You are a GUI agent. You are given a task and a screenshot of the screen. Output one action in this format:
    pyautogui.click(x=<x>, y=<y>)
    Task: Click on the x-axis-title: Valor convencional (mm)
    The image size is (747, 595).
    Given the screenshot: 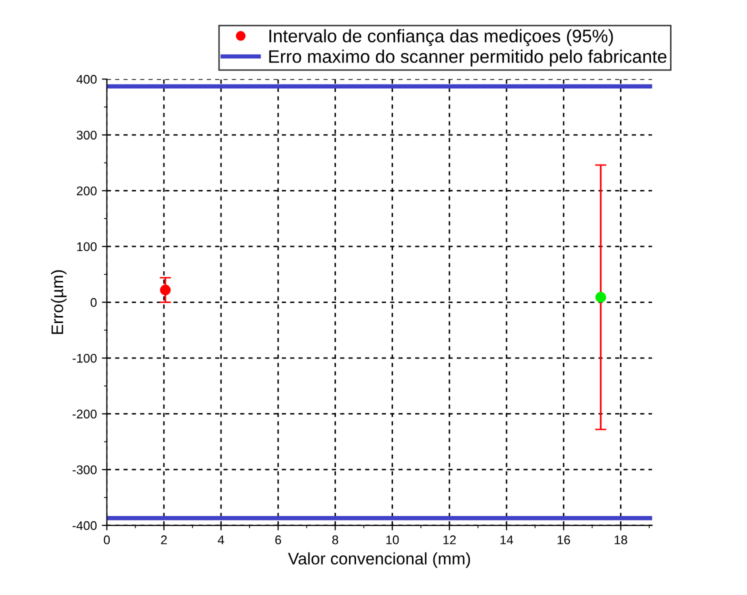 What is the action you would take?
    pyautogui.click(x=379, y=560)
    